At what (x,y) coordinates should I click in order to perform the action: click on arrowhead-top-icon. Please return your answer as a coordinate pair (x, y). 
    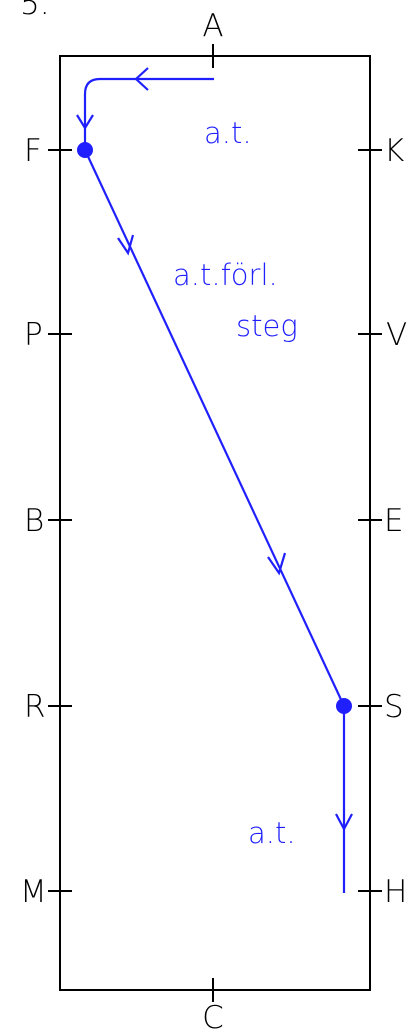
    Looking at the image, I should click on (141, 79).